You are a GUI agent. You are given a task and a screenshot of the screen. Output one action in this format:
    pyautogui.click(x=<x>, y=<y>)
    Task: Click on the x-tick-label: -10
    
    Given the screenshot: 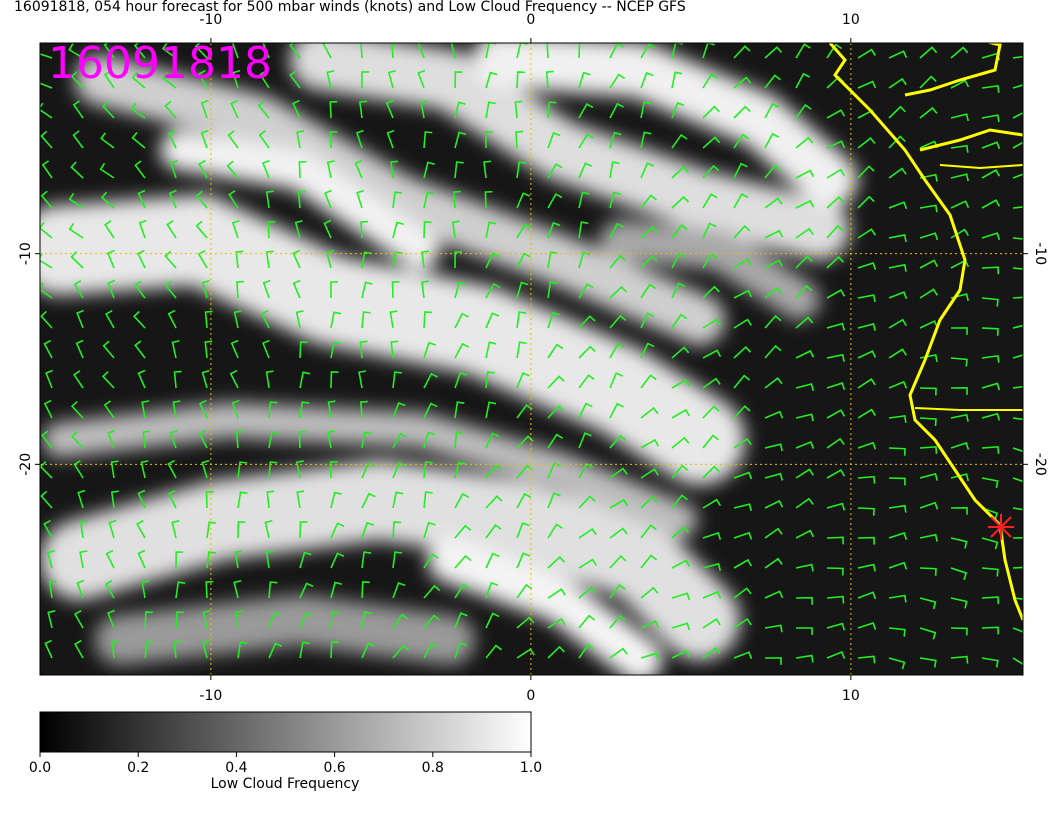 What is the action you would take?
    pyautogui.click(x=210, y=20)
    